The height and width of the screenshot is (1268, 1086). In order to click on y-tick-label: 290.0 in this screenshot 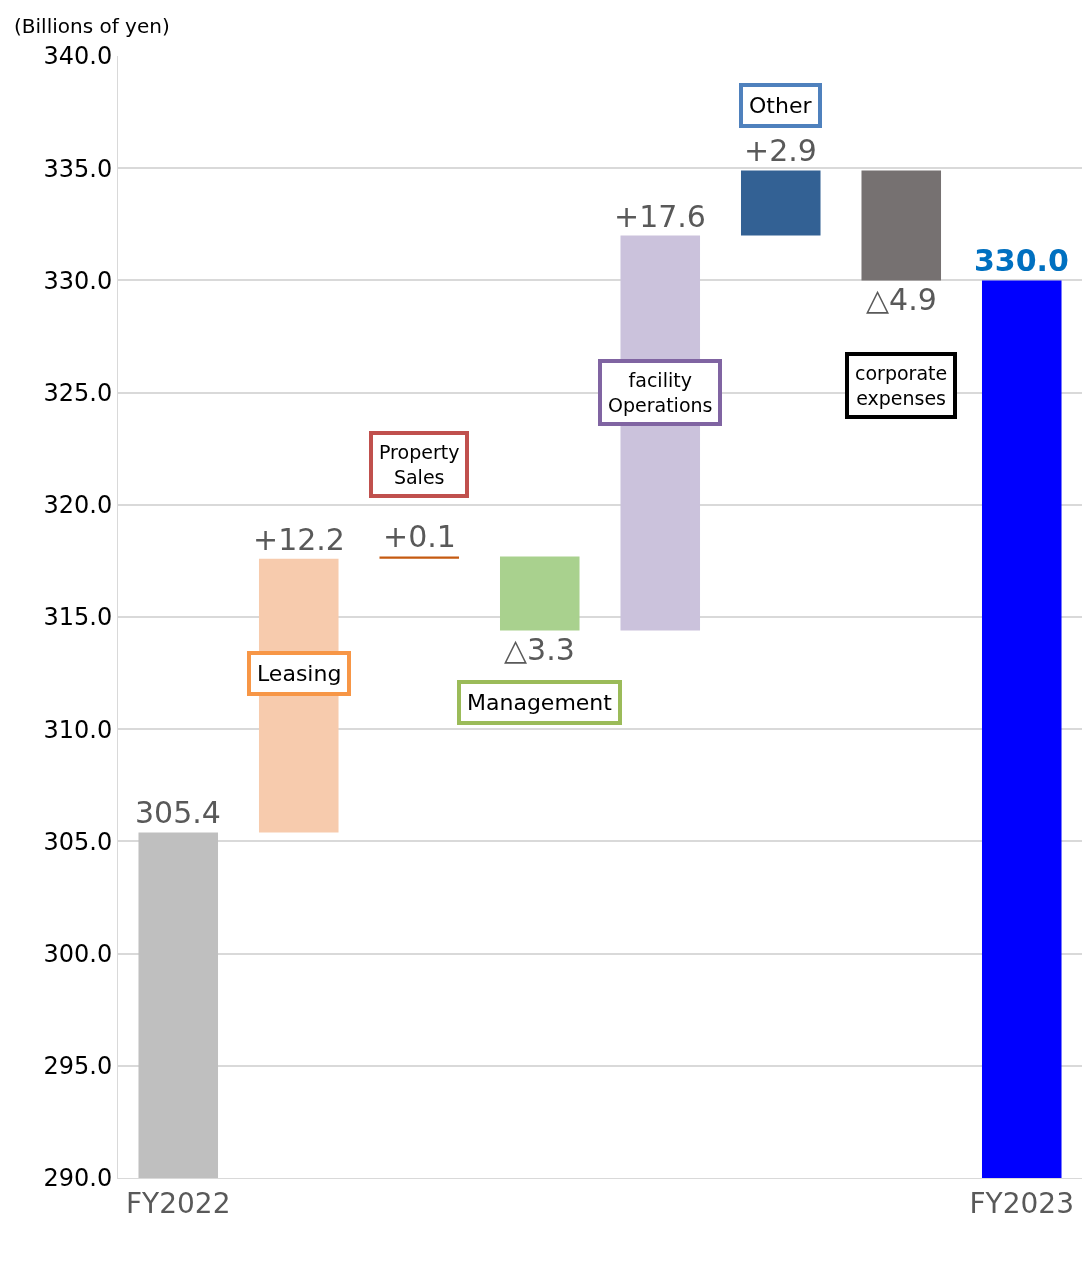, I will do `click(78, 1178)`.